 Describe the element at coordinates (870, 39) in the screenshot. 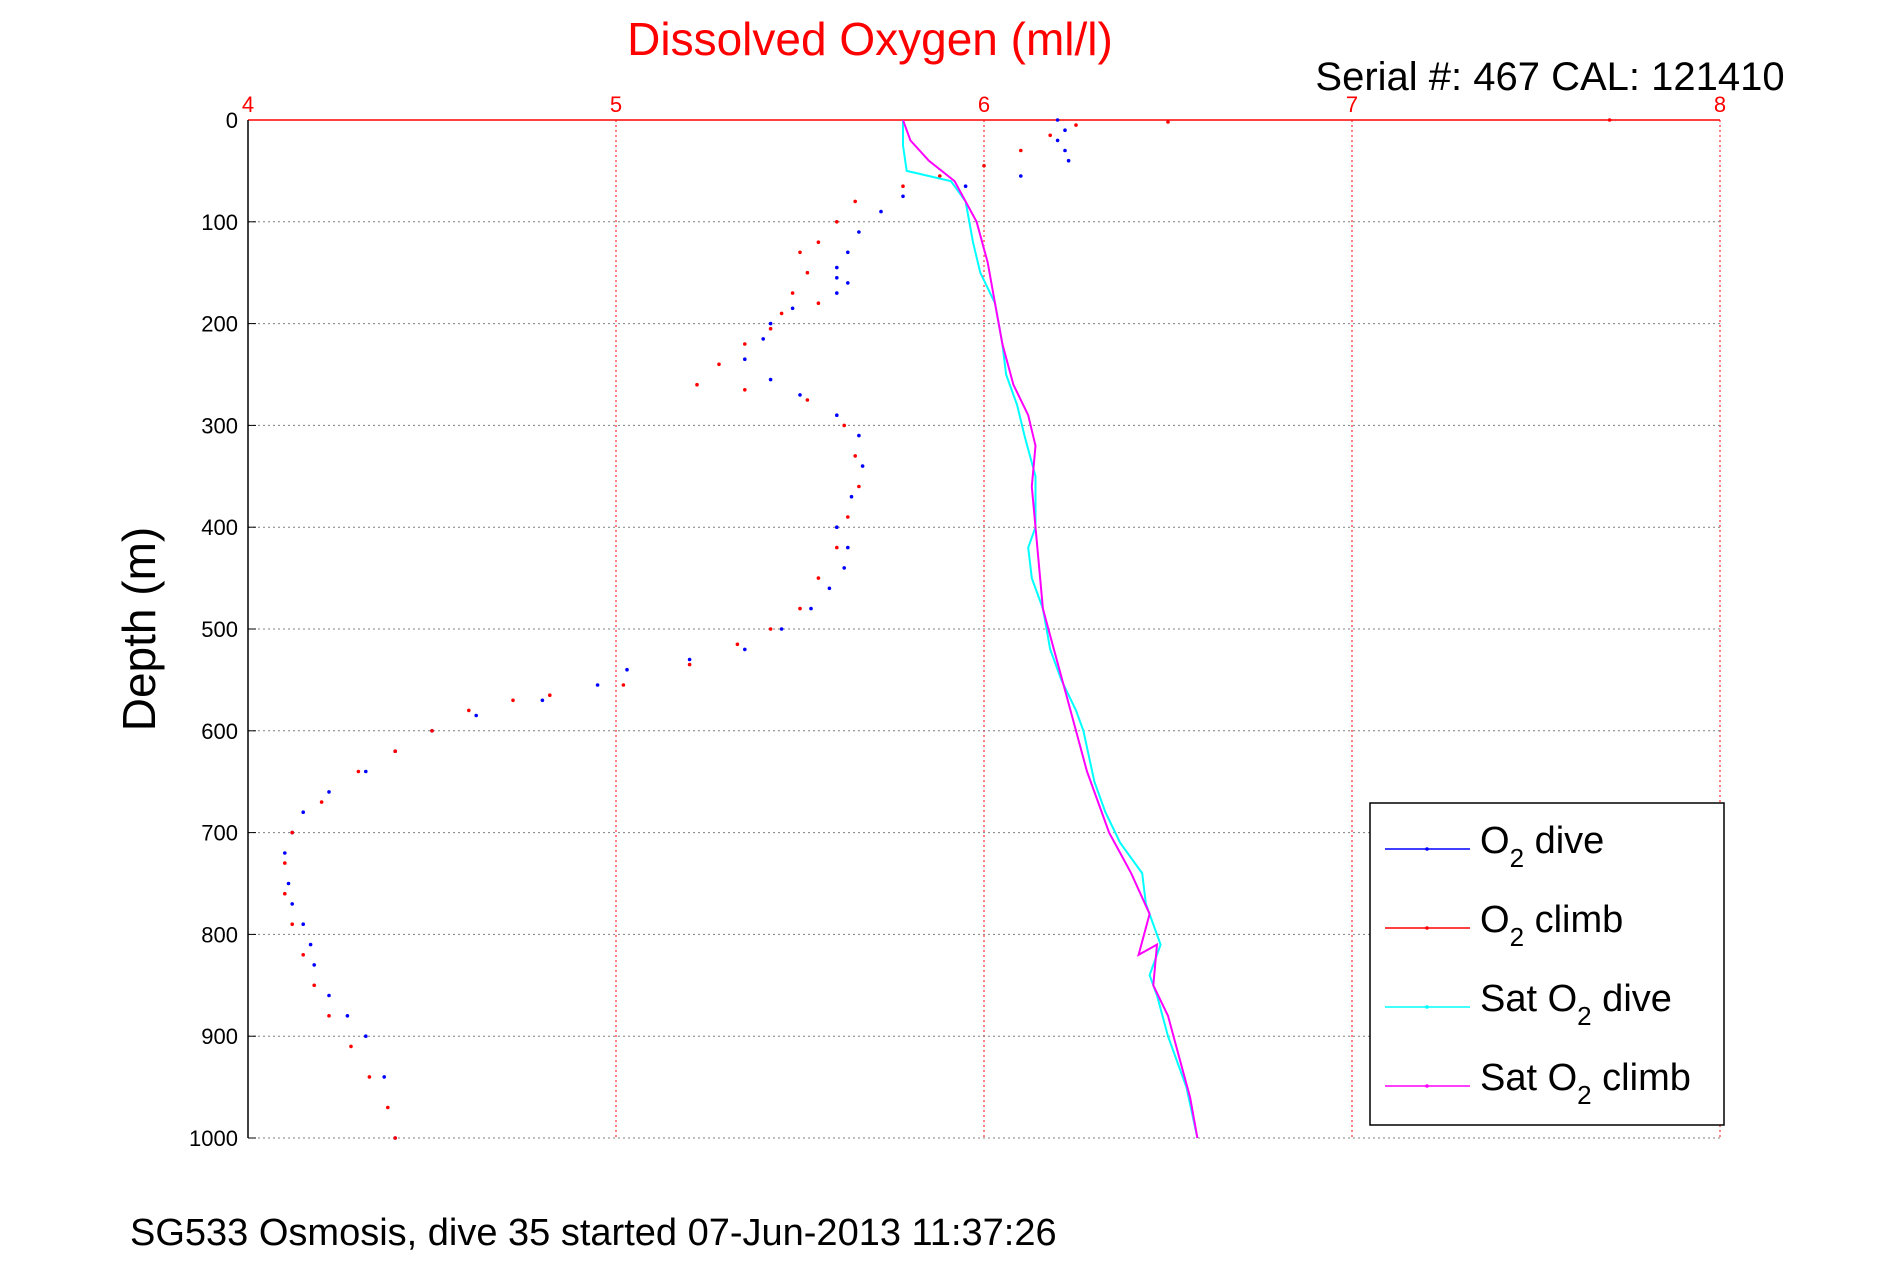

I see `chart-title: Dissolved Oxygen (ml/l)` at that location.